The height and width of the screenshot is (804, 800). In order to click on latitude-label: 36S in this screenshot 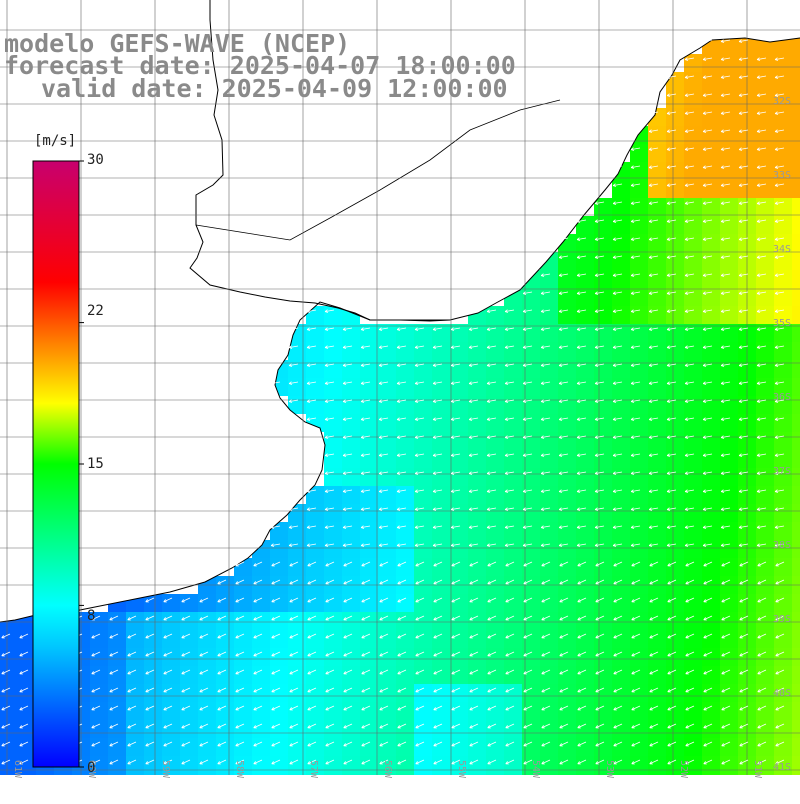, I will do `click(782, 397)`.